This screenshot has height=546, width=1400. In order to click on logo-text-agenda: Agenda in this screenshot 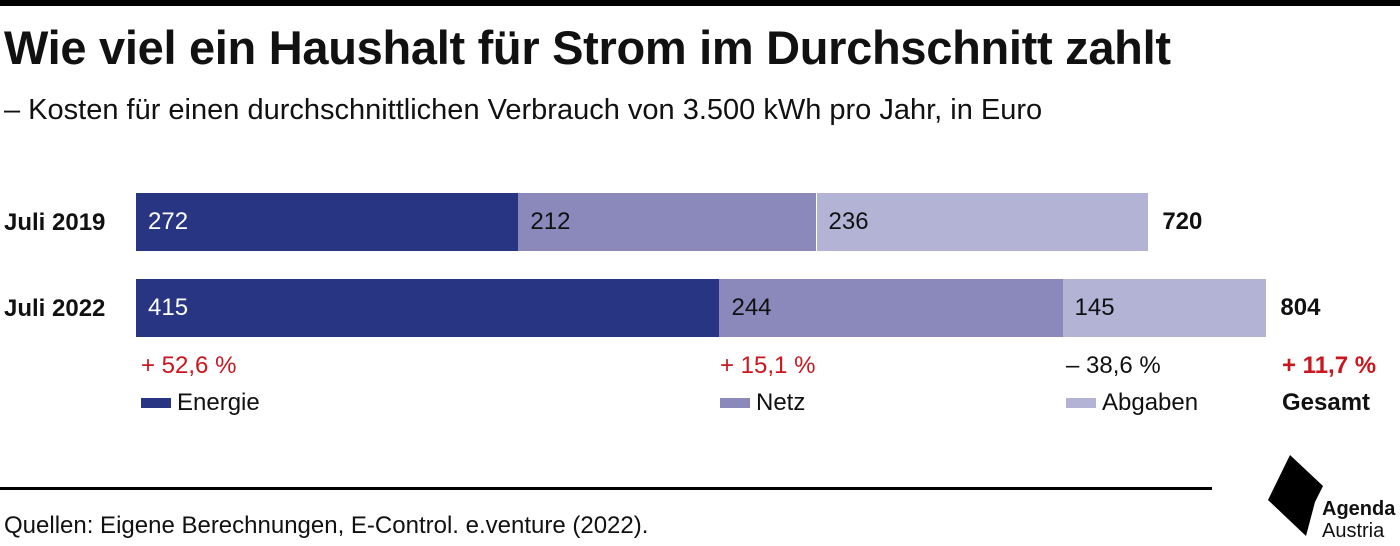, I will do `click(1359, 509)`.